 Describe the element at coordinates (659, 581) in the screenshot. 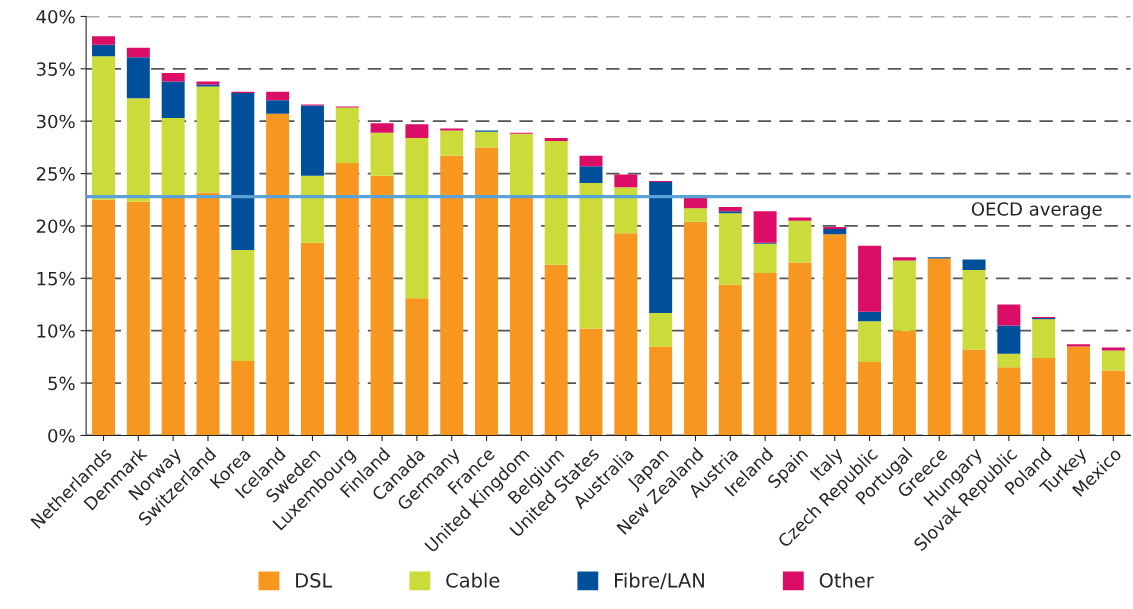

I see `legend-label: Fibre/LAN` at that location.